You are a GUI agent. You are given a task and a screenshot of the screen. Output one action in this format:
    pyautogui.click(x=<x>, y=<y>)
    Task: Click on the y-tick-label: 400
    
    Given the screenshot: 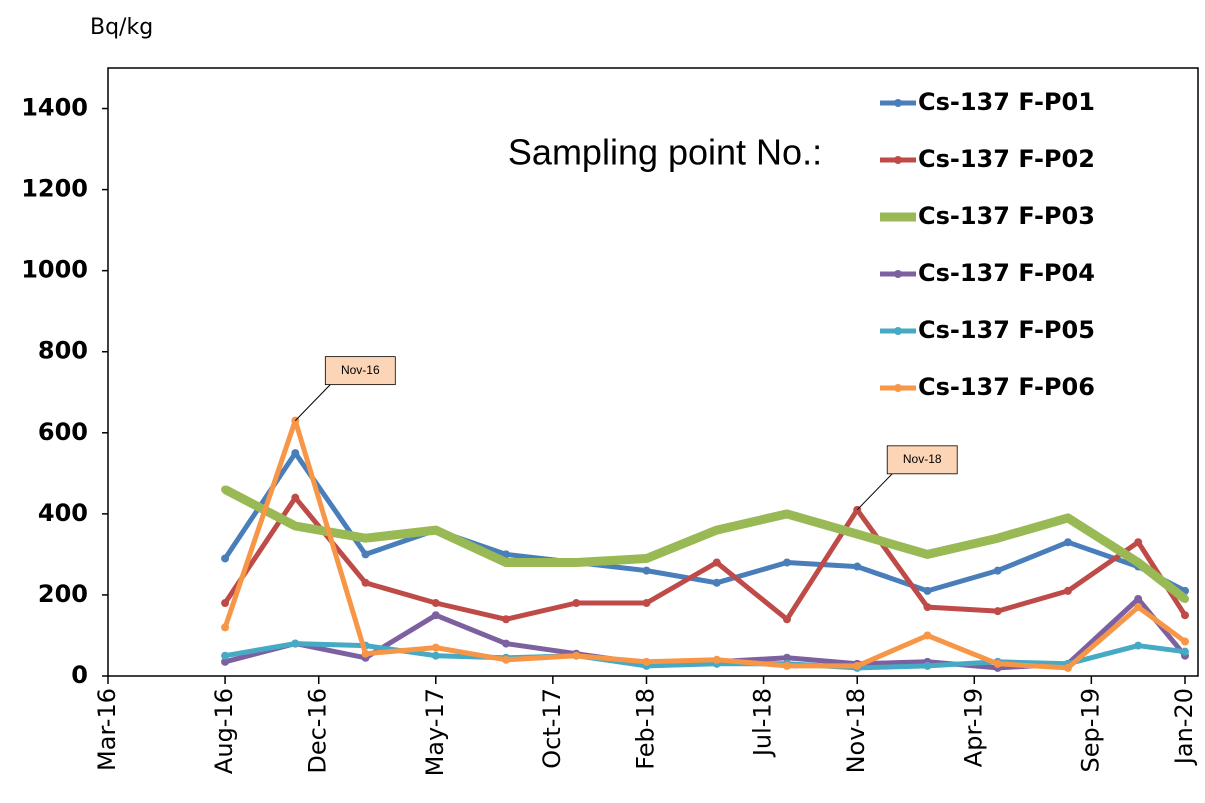 What is the action you would take?
    pyautogui.click(x=63, y=513)
    